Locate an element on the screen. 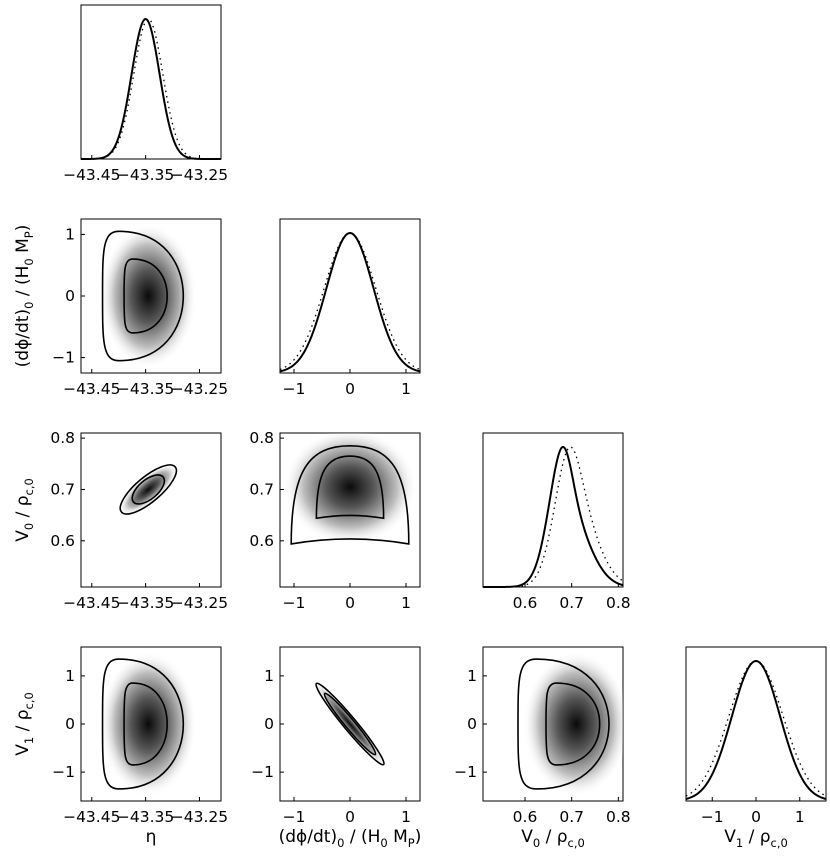 This screenshot has width=830, height=865. marginal-eta-solid-curve is located at coordinates (151, 88).